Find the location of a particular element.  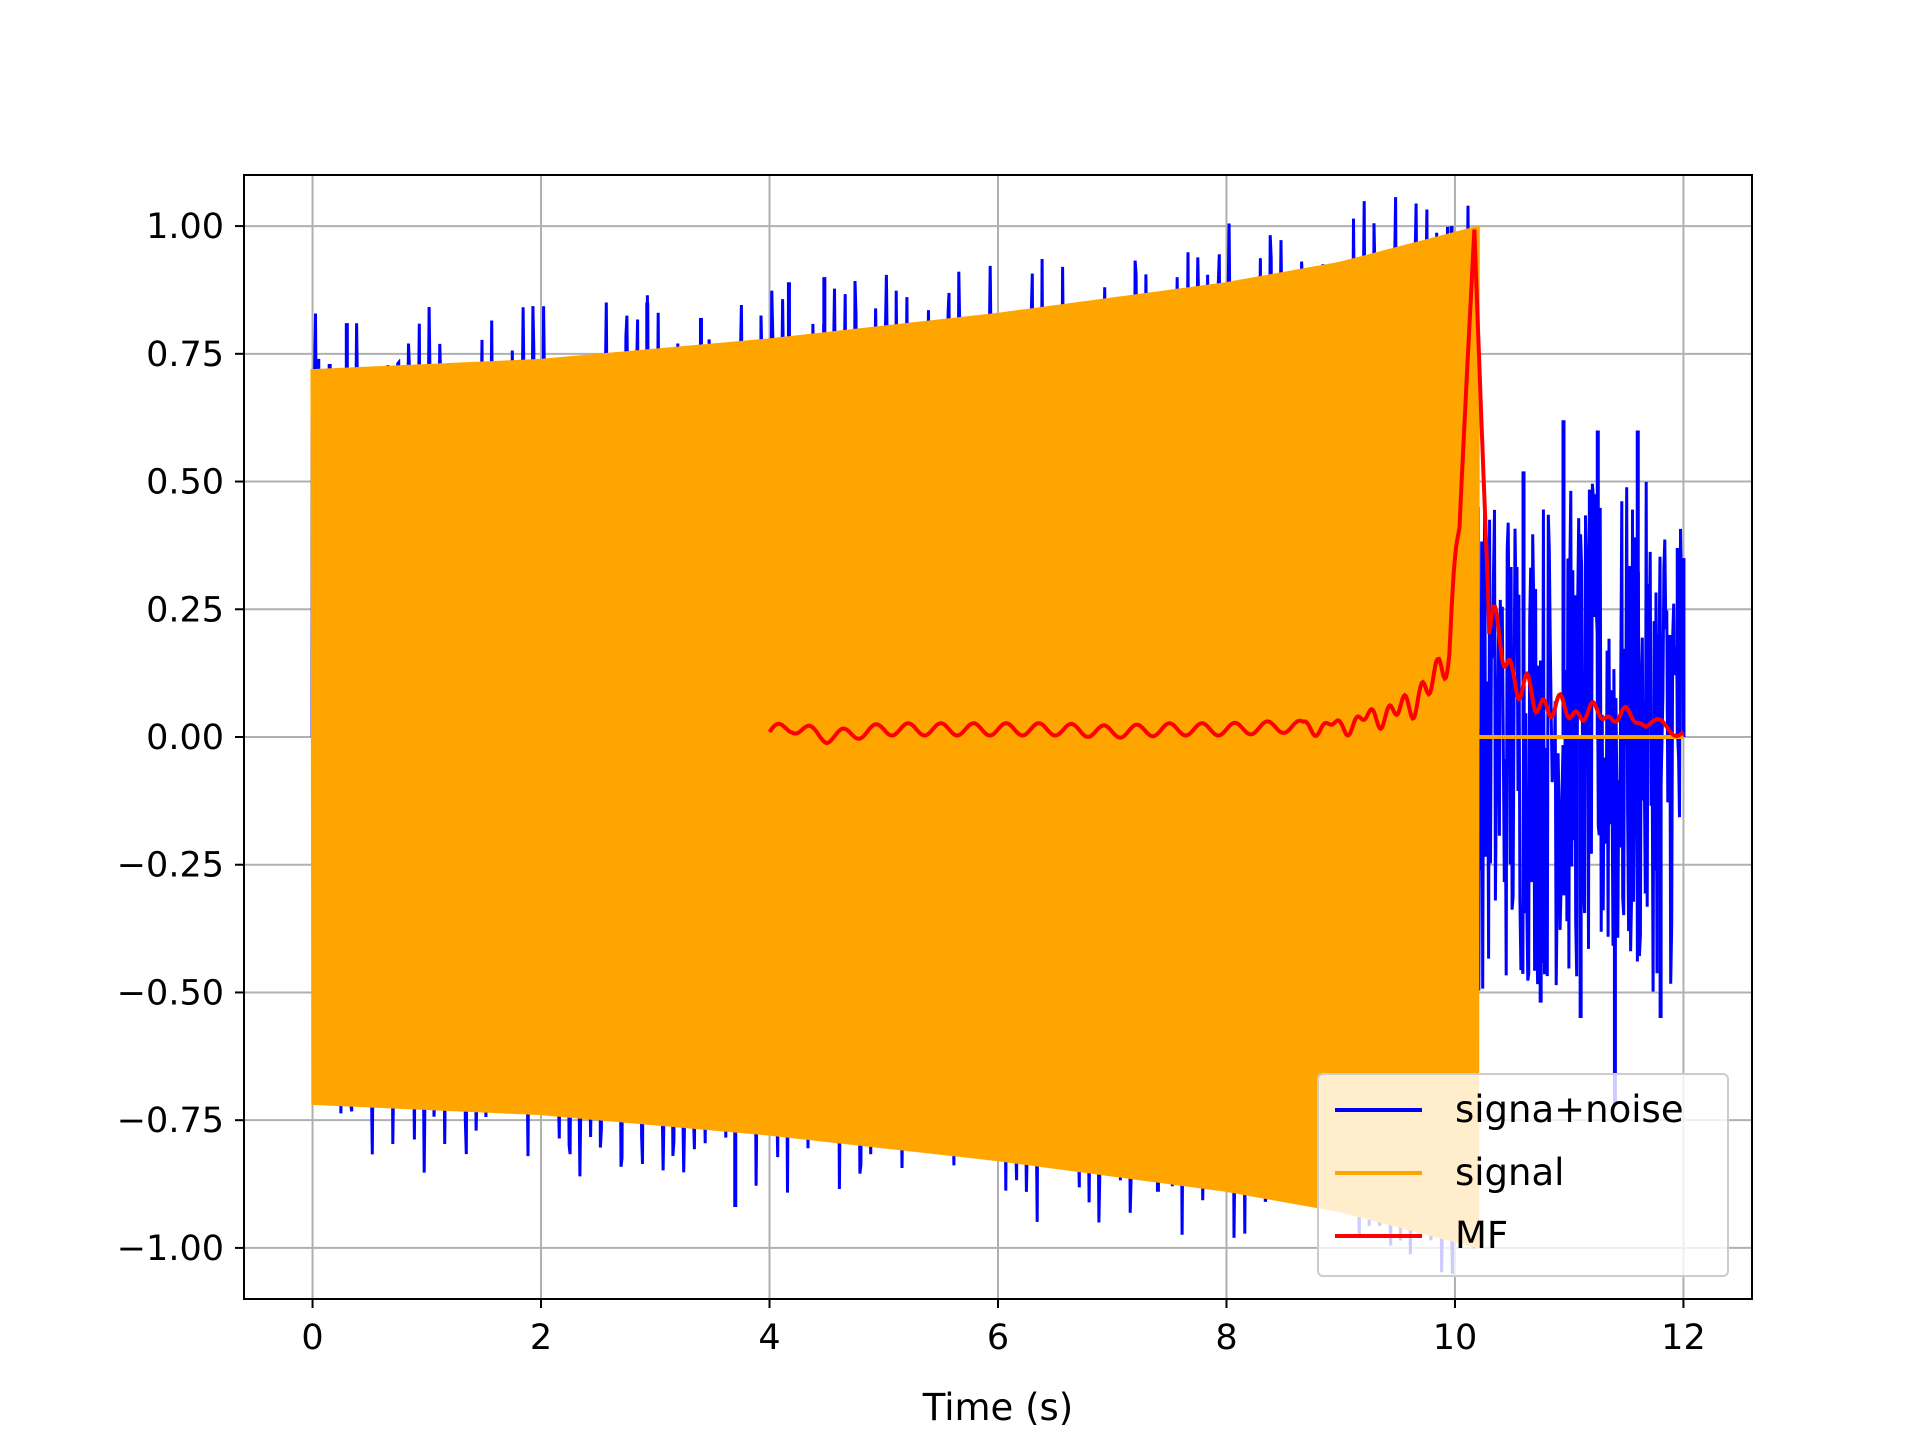

legend: signa+noise signal MF is located at coordinates (1523, 1175).